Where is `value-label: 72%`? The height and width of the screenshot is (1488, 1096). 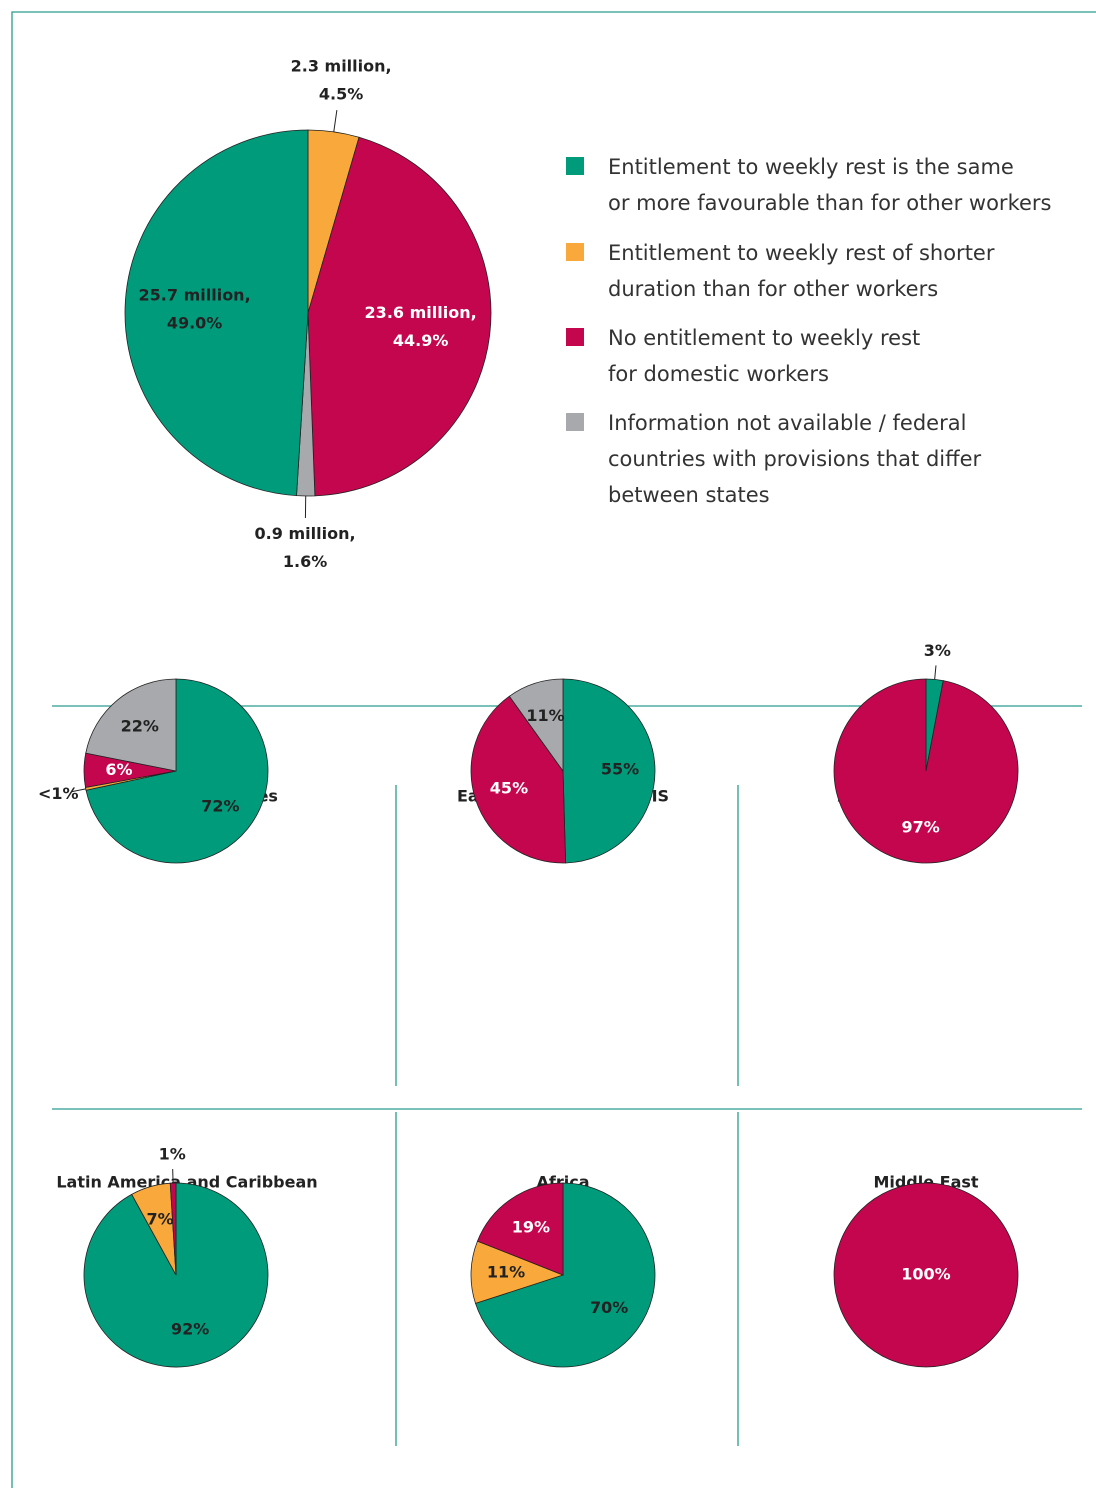 value-label: 72% is located at coordinates (220, 805).